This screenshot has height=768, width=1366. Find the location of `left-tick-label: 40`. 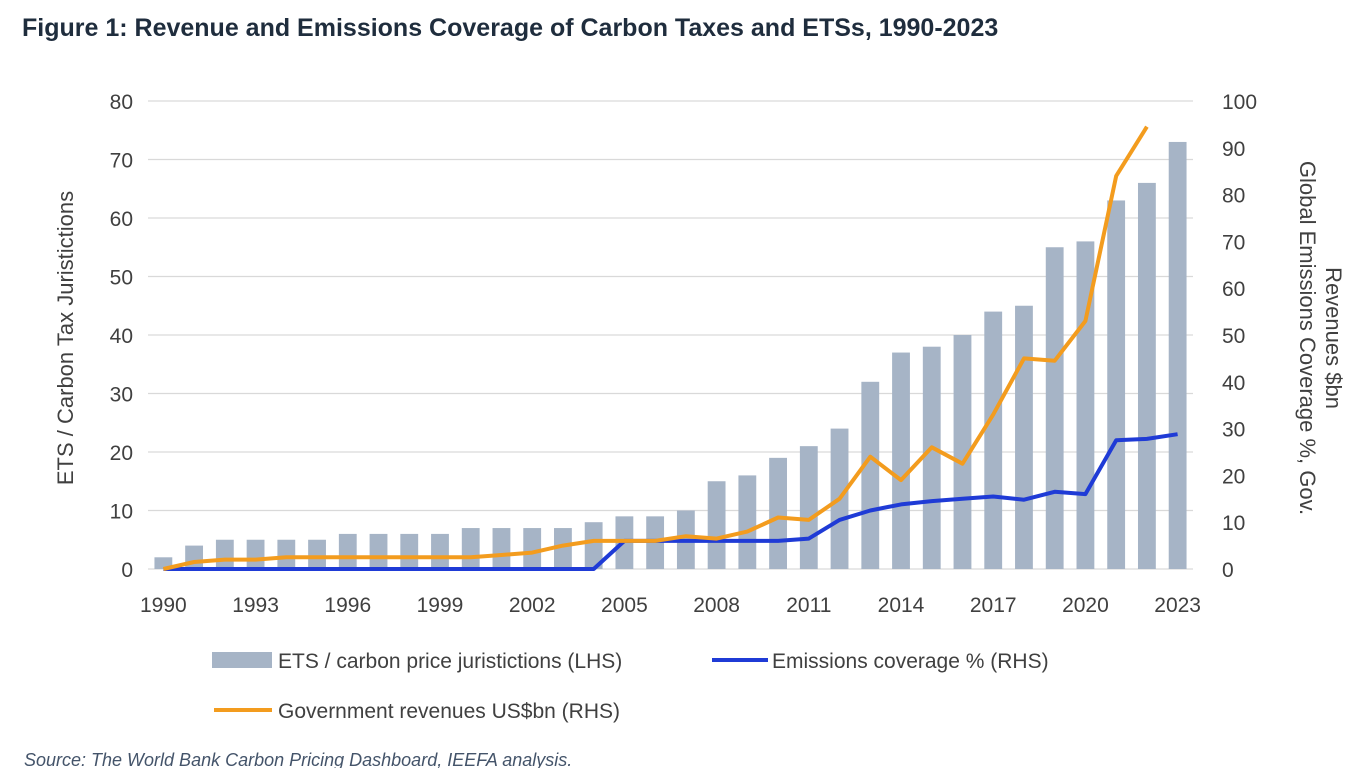

left-tick-label: 40 is located at coordinates (121, 336).